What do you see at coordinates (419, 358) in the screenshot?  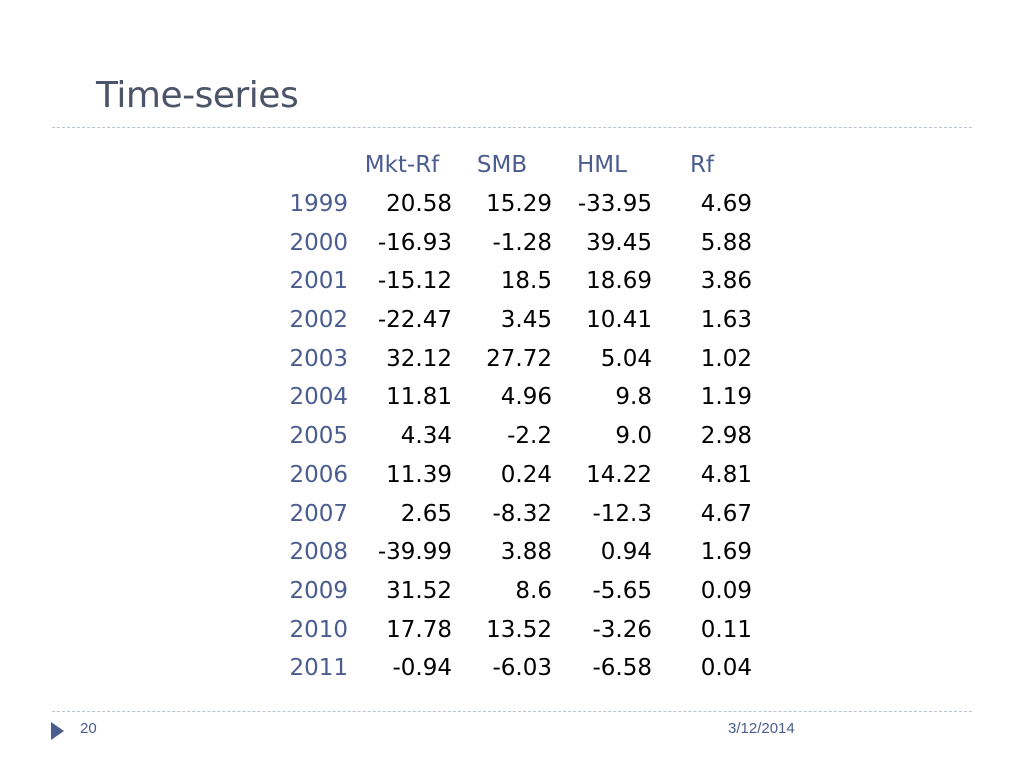 I see `table-cell: 32.12` at bounding box center [419, 358].